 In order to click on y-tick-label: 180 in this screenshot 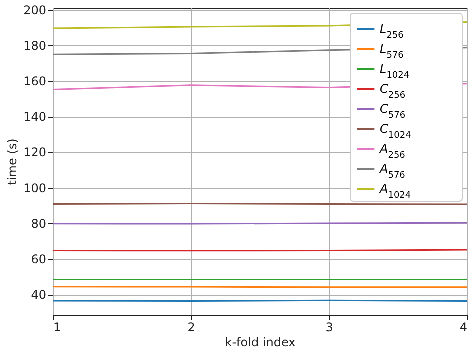, I will do `click(35, 45)`.